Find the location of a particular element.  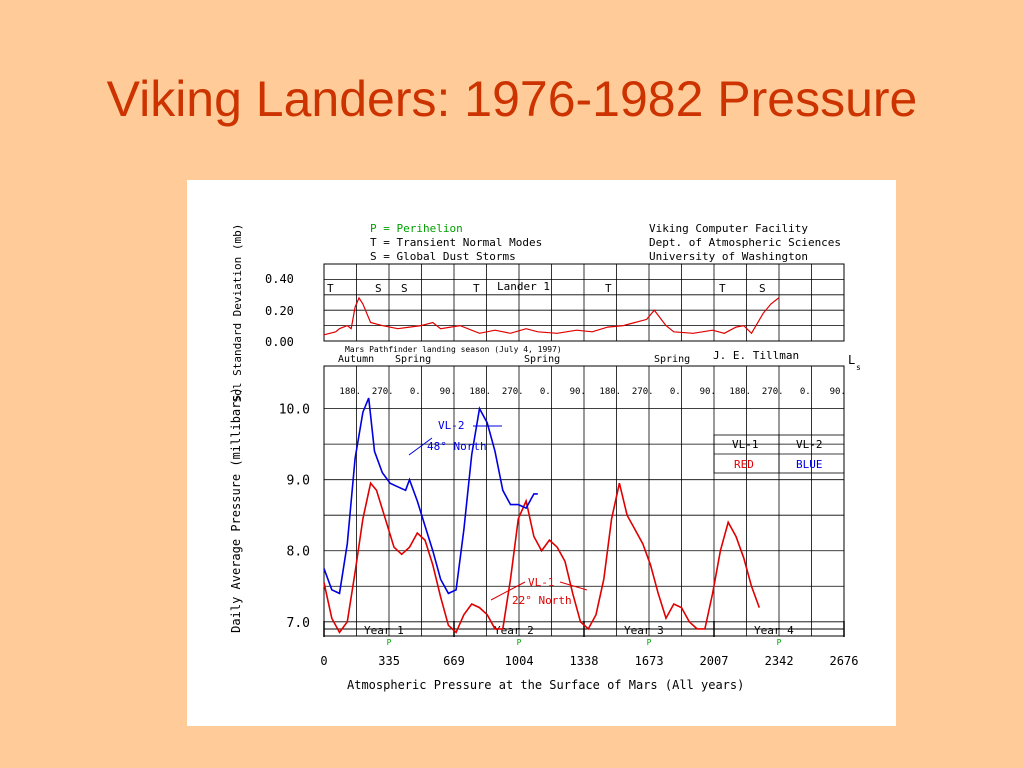

ls-label-sub: s is located at coordinates (858, 367).